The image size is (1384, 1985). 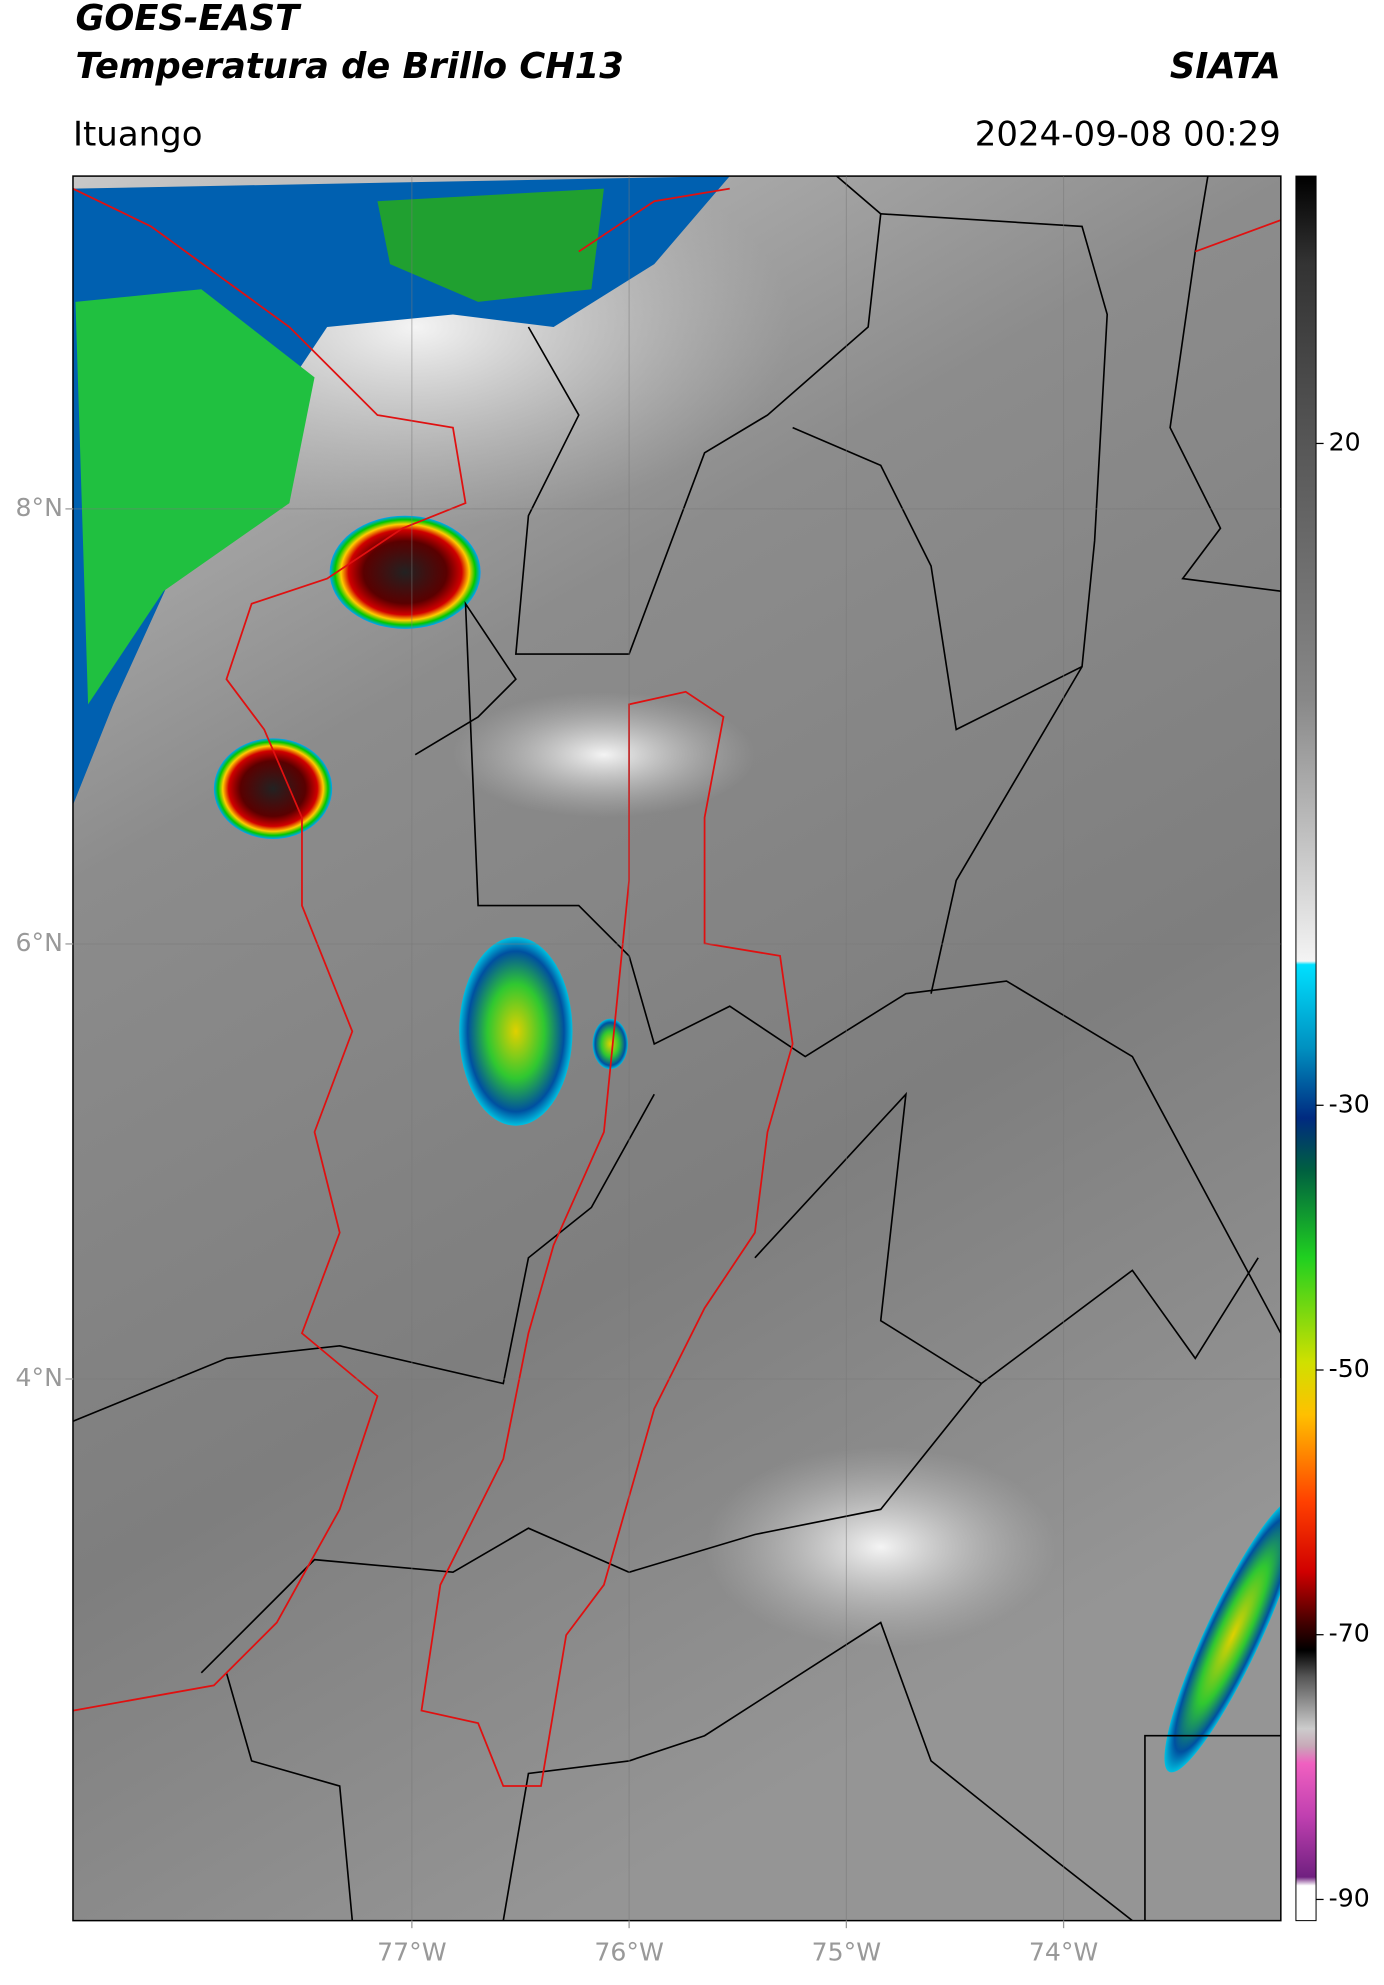 What do you see at coordinates (629, 1951) in the screenshot?
I see `x-tick-label: 76°W` at bounding box center [629, 1951].